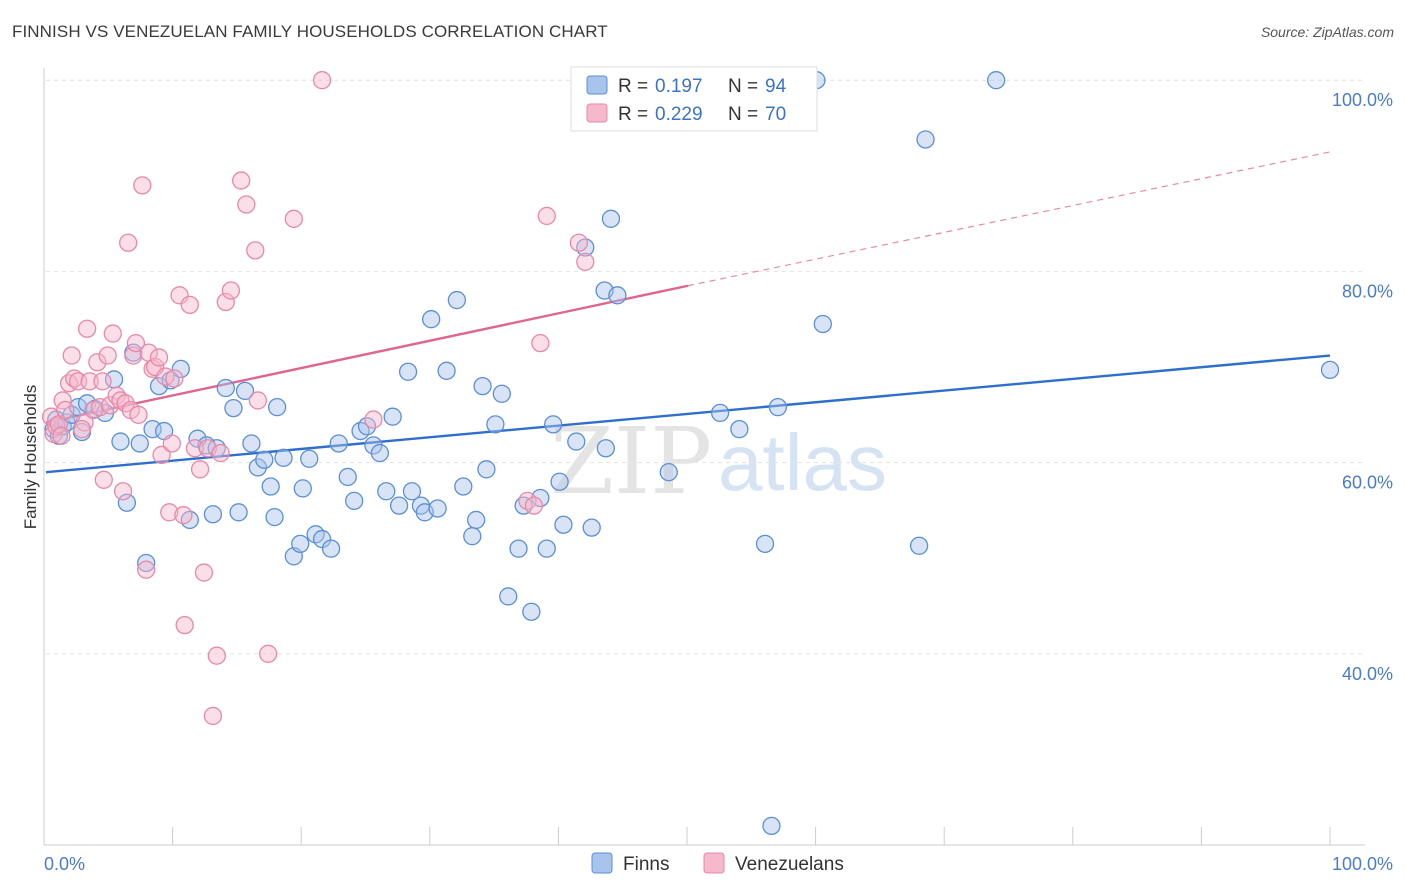 The image size is (1406, 892). Describe the element at coordinates (743, 114) in the screenshot. I see `legend-n-label-venezuelans: N =` at that location.